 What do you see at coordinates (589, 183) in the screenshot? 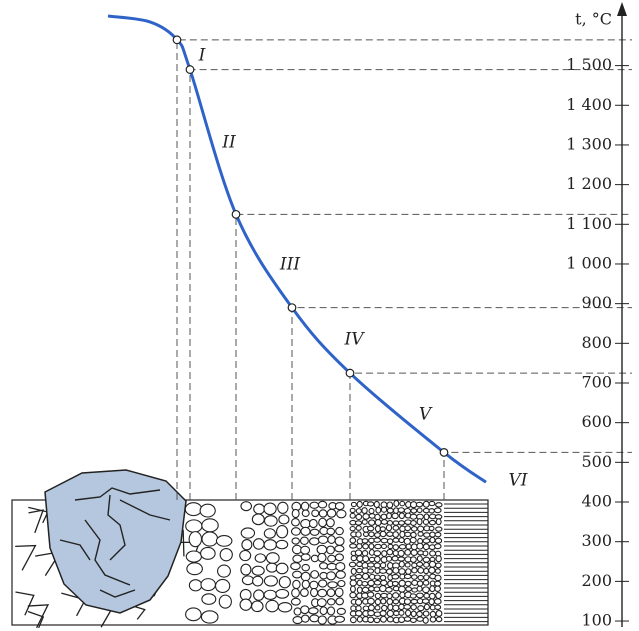
I see `y-tick-label: 1 200` at bounding box center [589, 183].